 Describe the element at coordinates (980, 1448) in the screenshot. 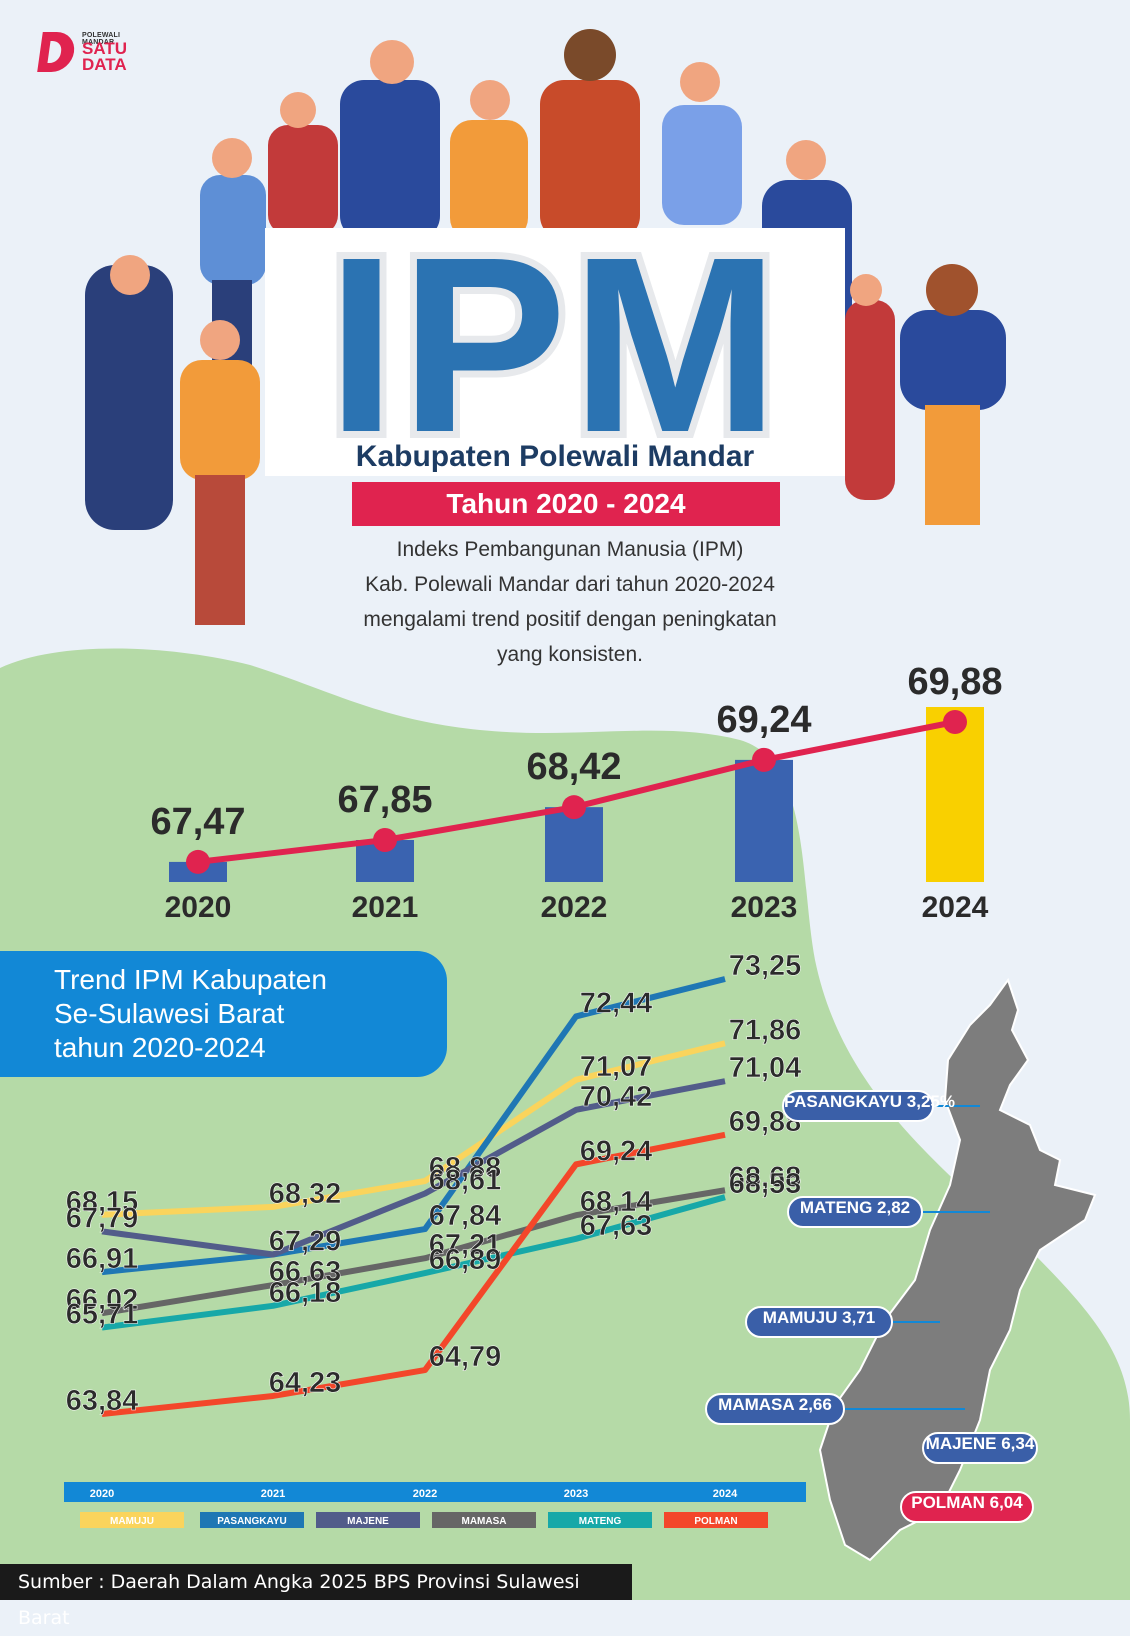

I see `map-label-pill: MAJENE 6,34` at that location.